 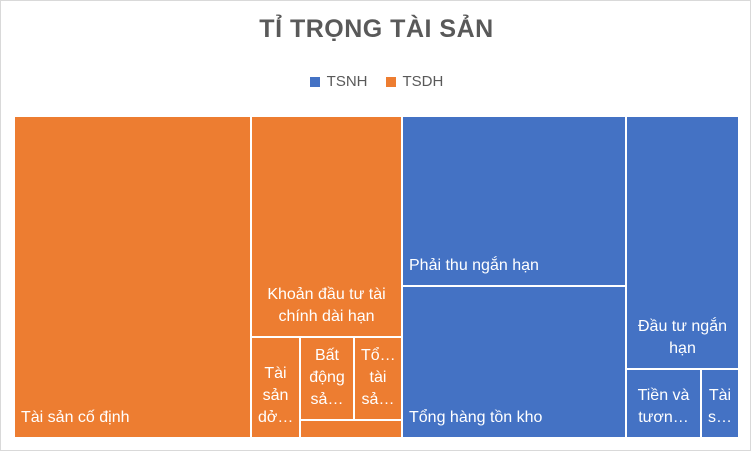 I want to click on tile-label: Đầu tư ngắn hạn, so click(x=682, y=337).